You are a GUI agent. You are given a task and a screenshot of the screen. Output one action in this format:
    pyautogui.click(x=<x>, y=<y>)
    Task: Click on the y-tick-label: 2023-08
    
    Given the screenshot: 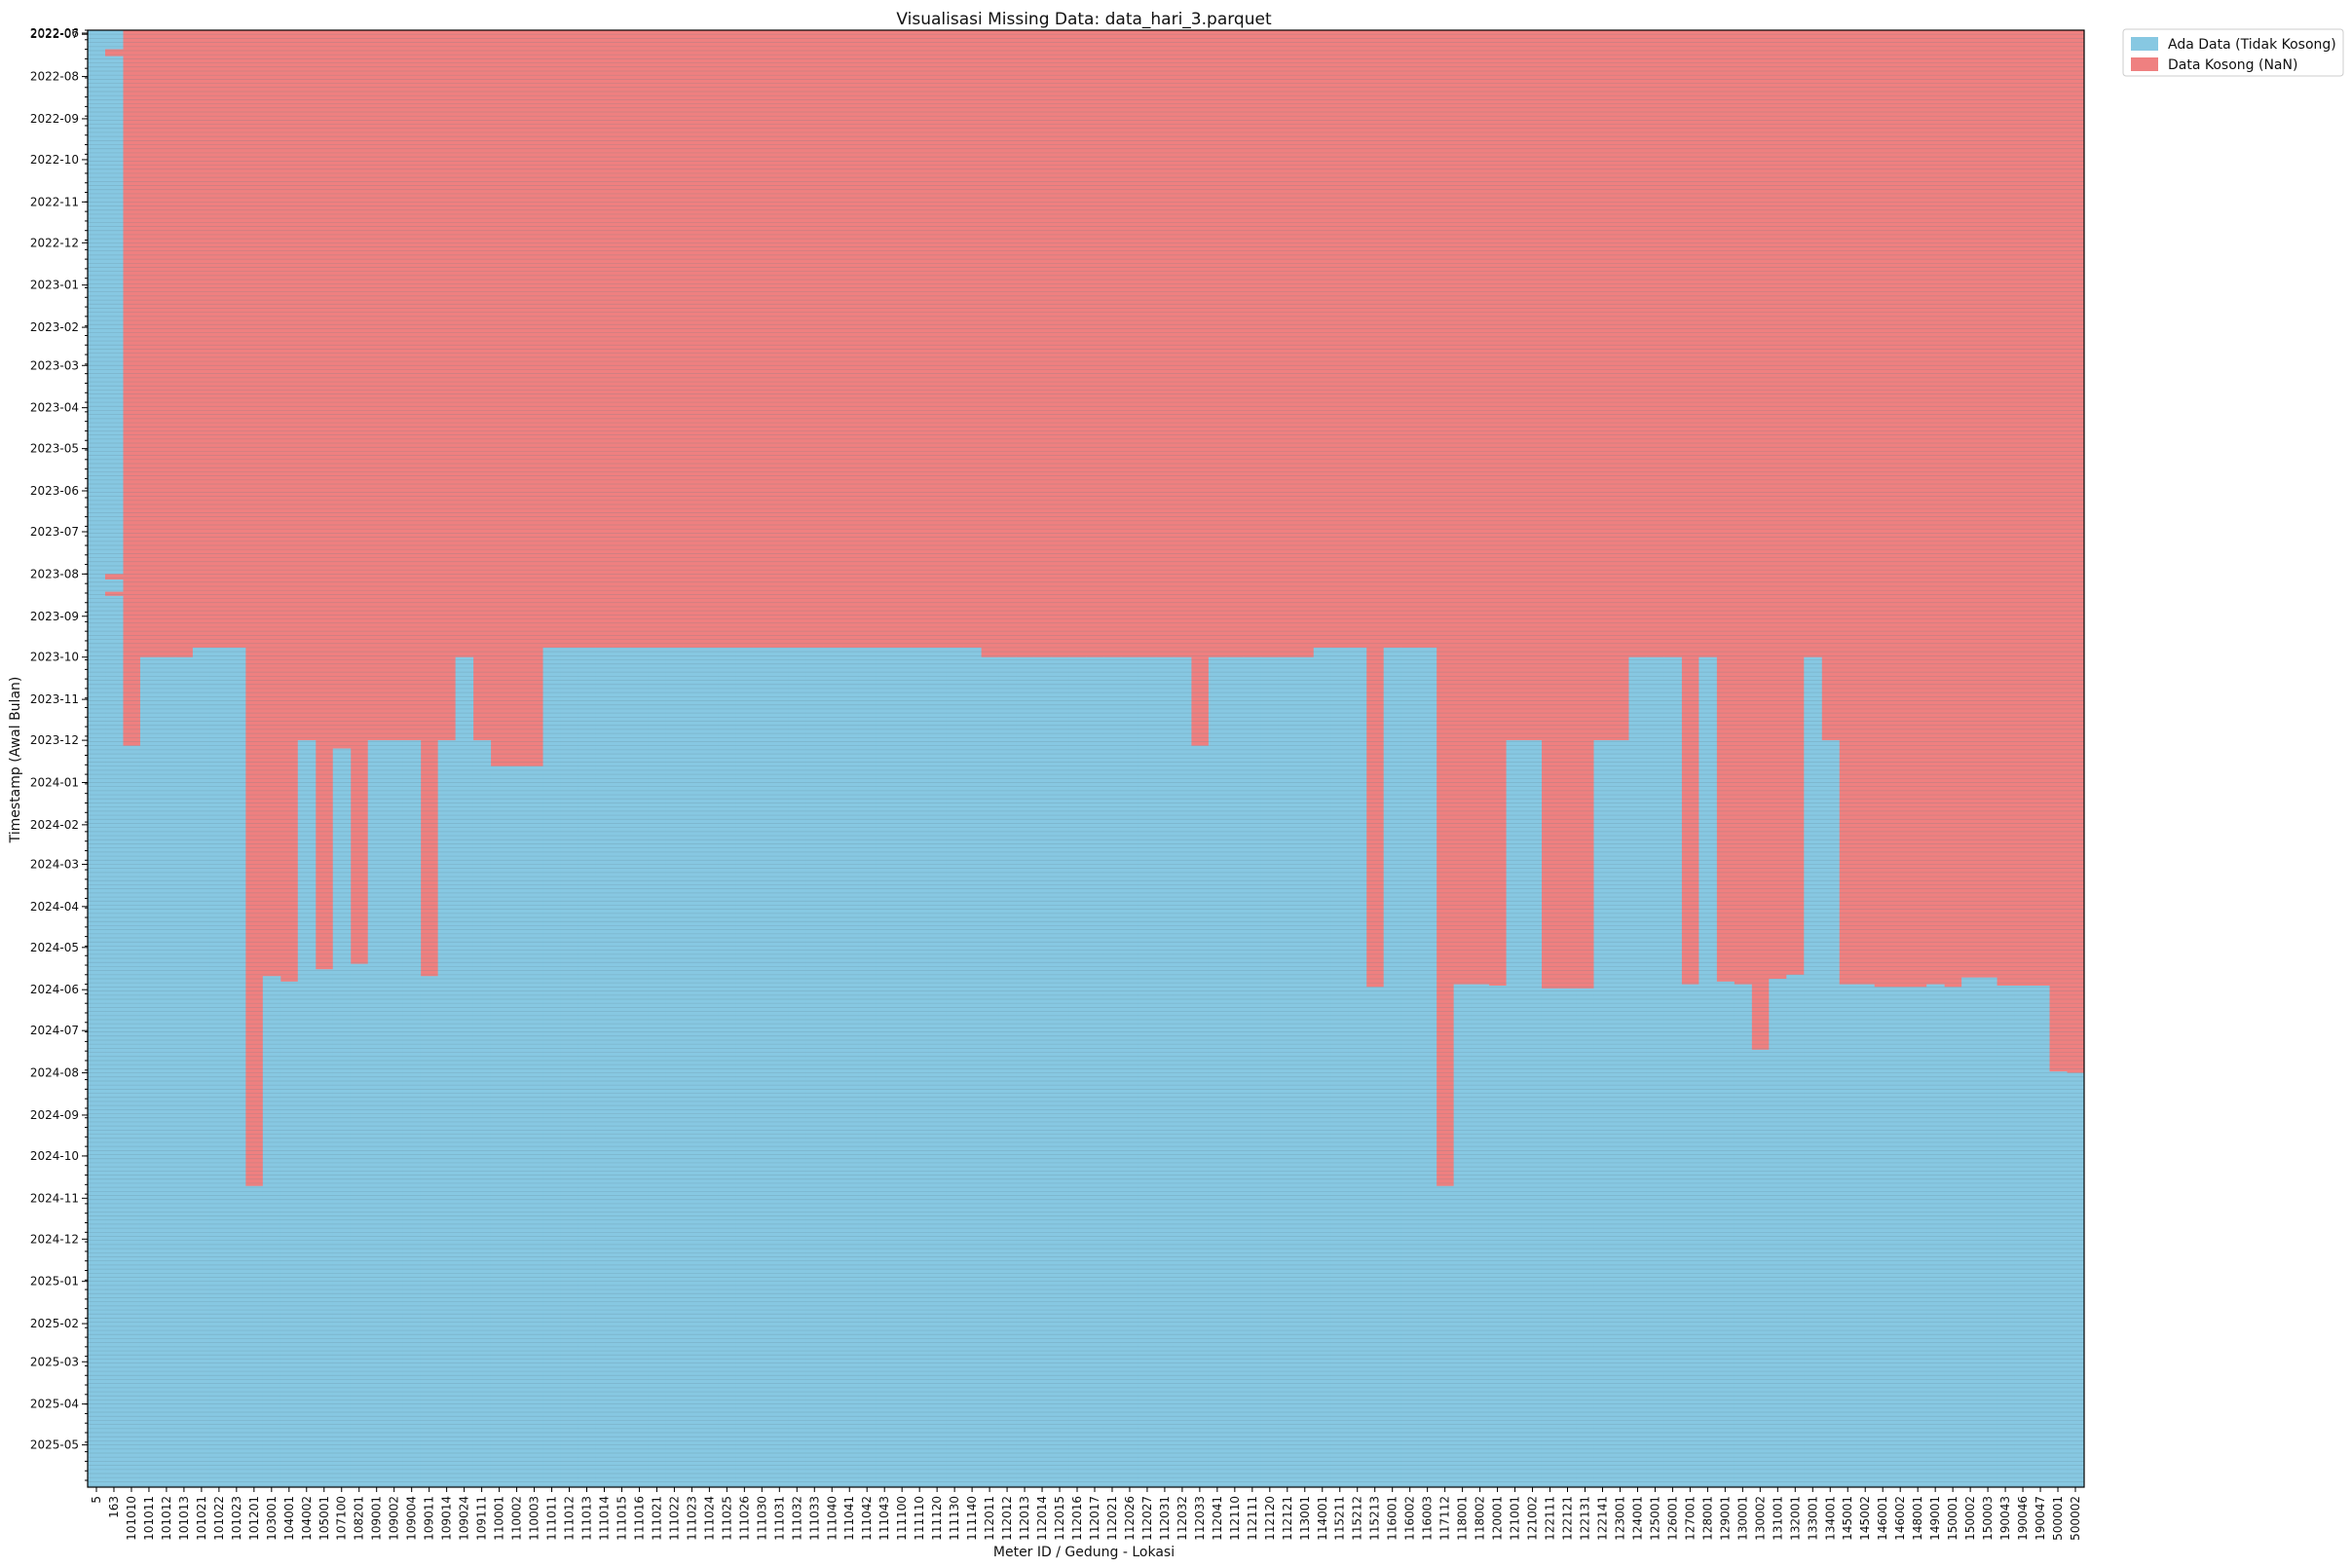 What is the action you would take?
    pyautogui.click(x=54, y=573)
    